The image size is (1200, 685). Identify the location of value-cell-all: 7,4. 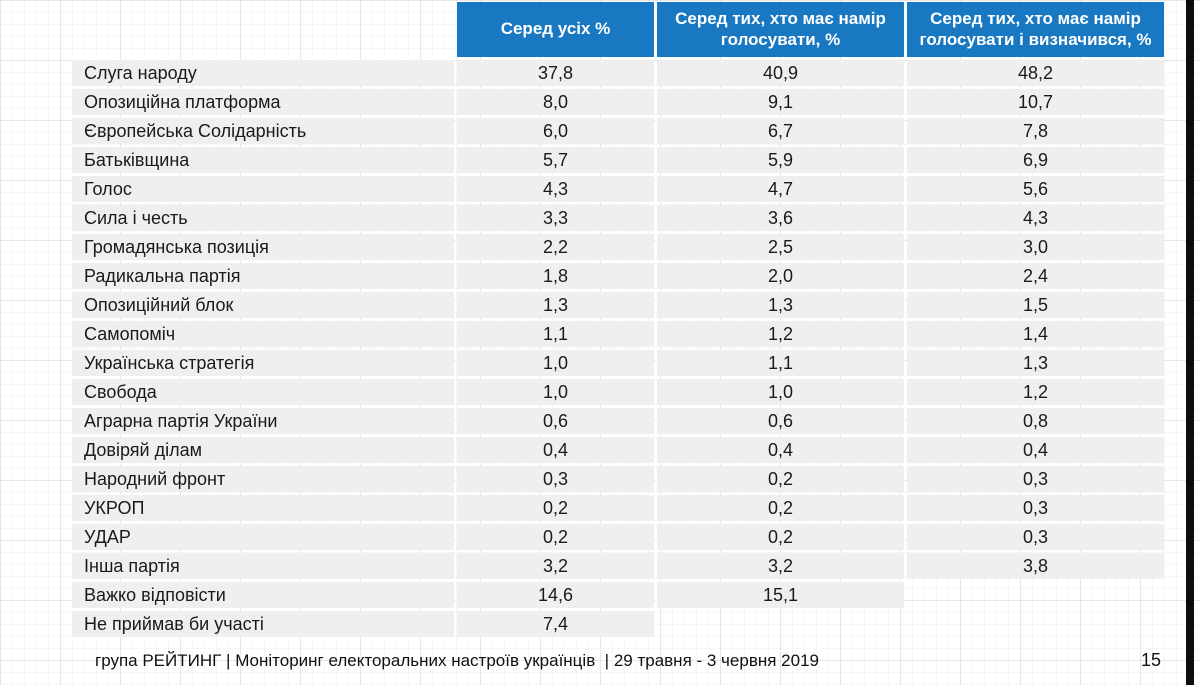
(555, 624).